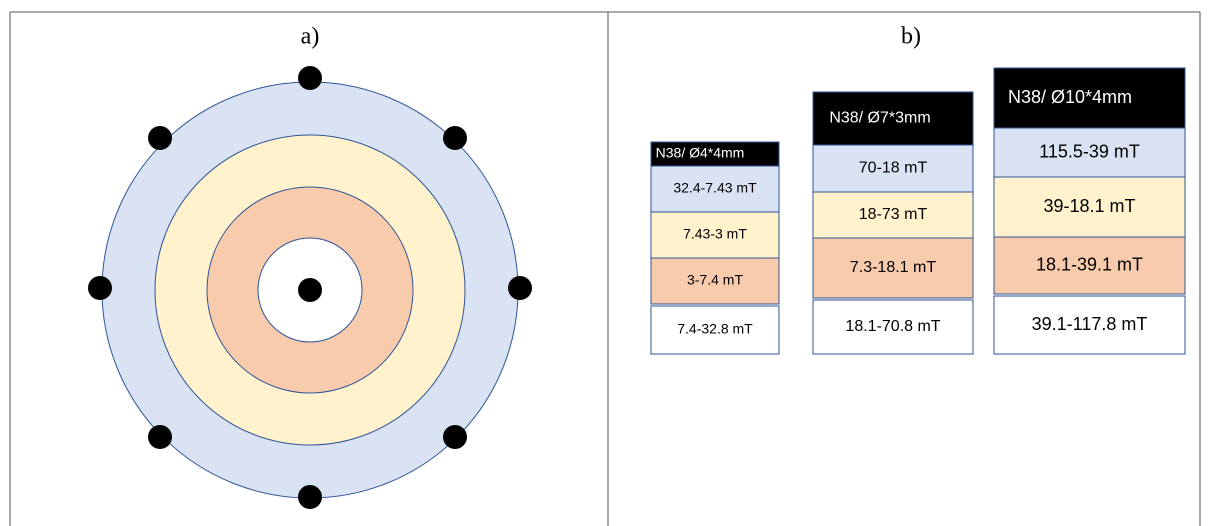  I want to click on table-header: N38/ Ø4*4mm, so click(700, 153).